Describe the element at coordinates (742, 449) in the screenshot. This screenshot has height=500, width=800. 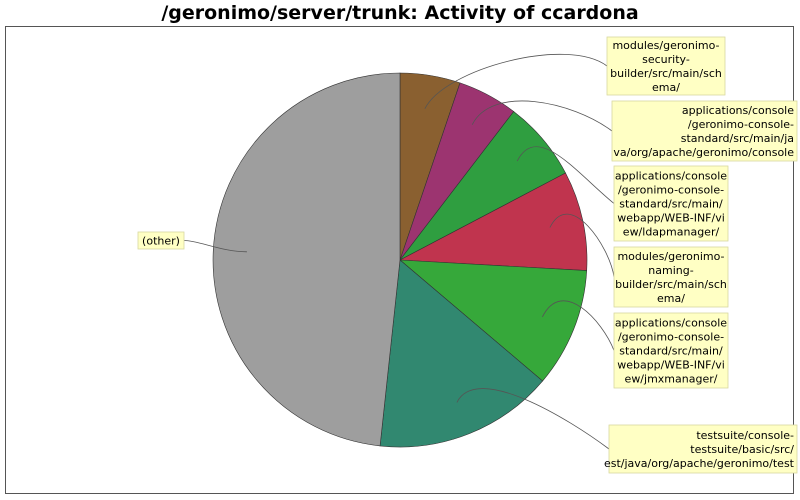
I see `slice-label-line: testsuite/basic/src/` at that location.